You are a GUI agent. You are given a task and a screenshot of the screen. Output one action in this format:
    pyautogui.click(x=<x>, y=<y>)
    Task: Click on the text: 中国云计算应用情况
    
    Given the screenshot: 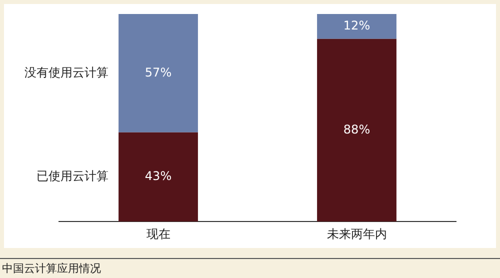 What is the action you would take?
    pyautogui.click(x=51, y=268)
    